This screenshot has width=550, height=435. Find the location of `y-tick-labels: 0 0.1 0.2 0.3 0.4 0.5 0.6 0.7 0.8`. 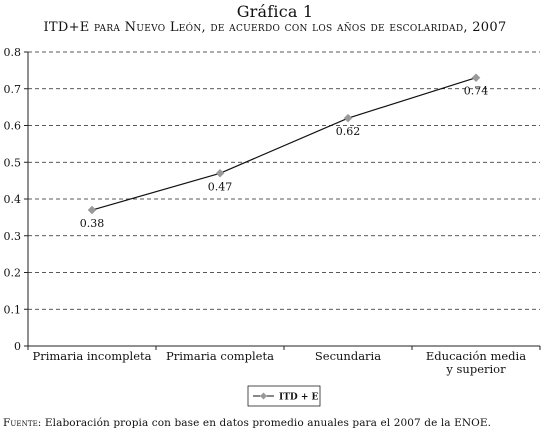

y-tick-labels: 0 0.1 0.2 0.3 0.4 0.5 0.6 0.7 0.8 is located at coordinates (13, 199).